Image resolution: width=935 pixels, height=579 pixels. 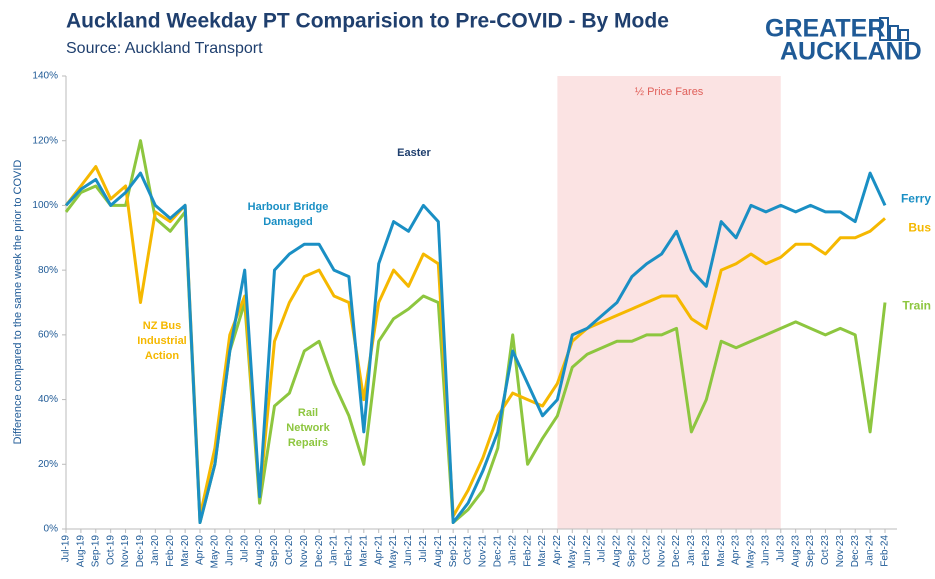 What do you see at coordinates (164, 48) in the screenshot?
I see `chart-subtitle: Source: Auckland Transport` at bounding box center [164, 48].